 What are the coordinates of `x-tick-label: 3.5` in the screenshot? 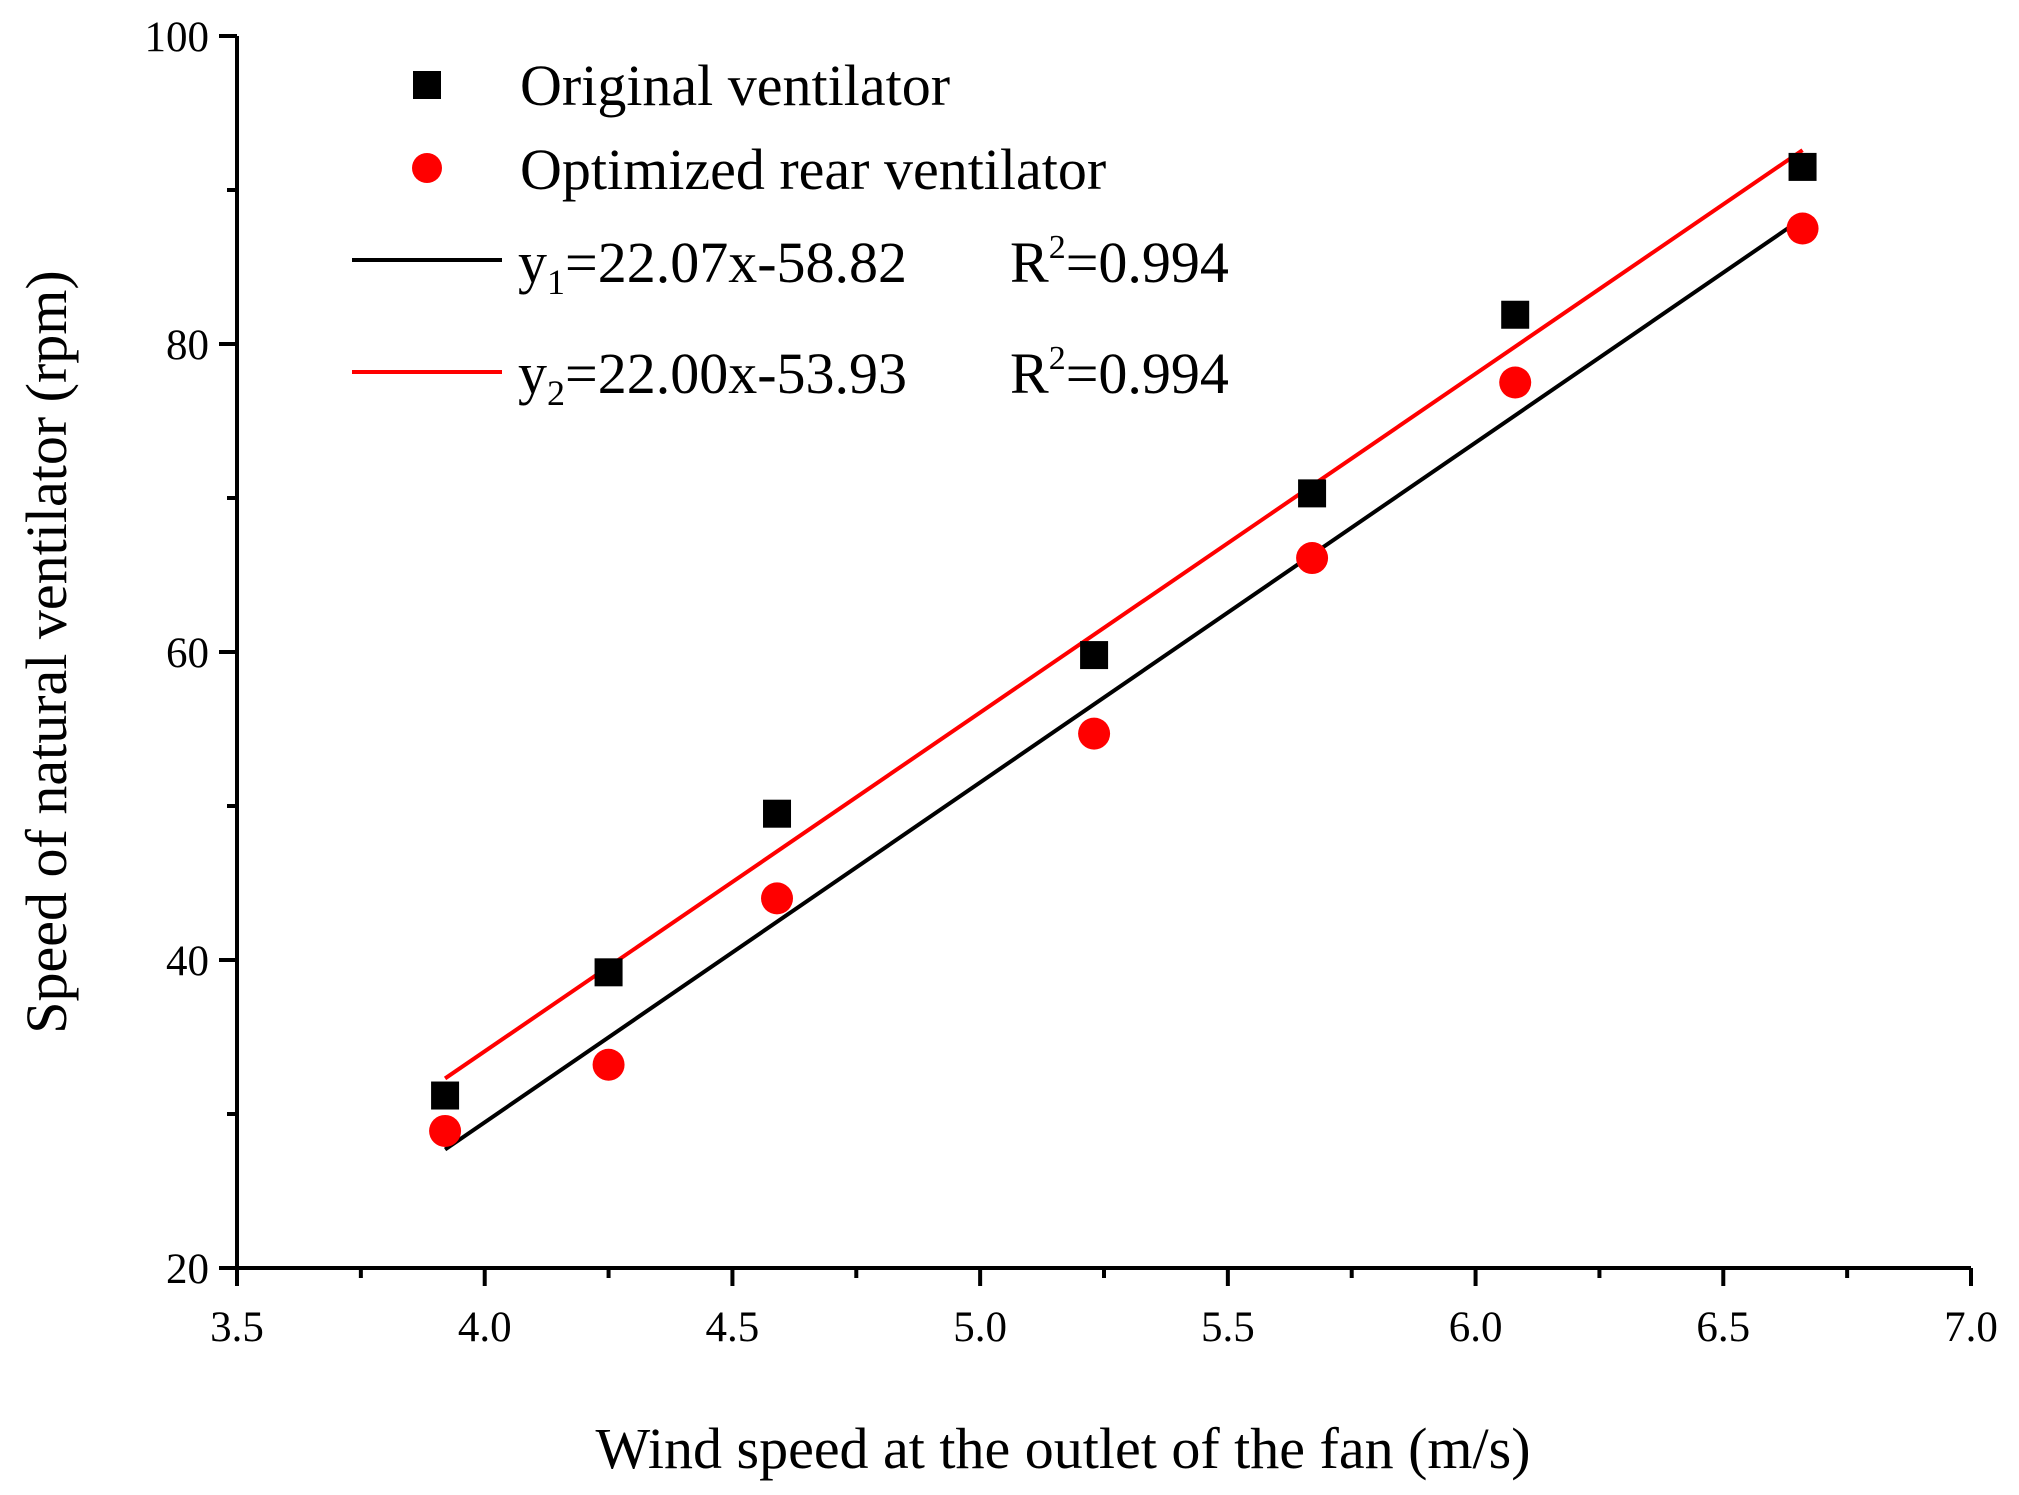 It's located at (237, 1327).